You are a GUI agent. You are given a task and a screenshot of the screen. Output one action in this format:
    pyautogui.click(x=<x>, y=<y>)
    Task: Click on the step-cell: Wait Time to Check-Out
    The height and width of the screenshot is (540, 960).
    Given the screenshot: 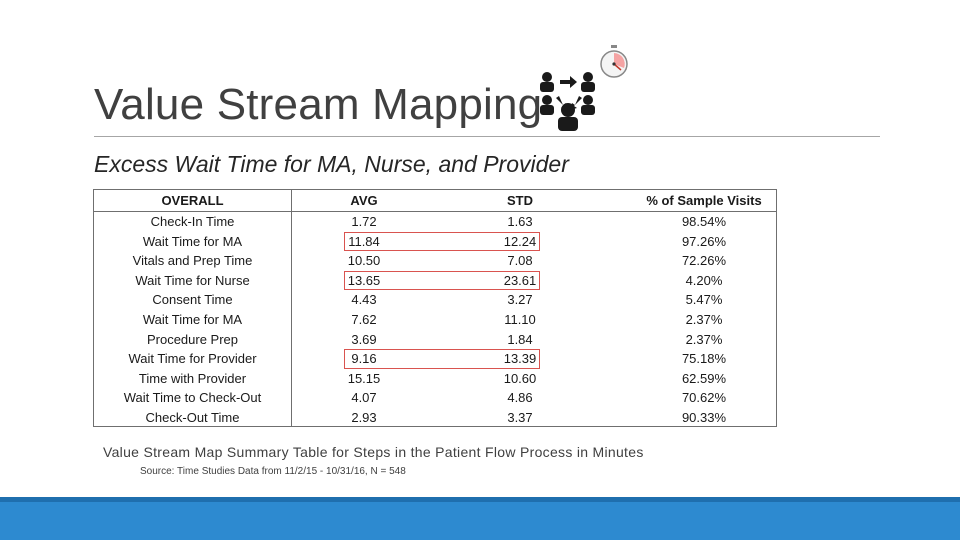 What is the action you would take?
    pyautogui.click(x=192, y=398)
    